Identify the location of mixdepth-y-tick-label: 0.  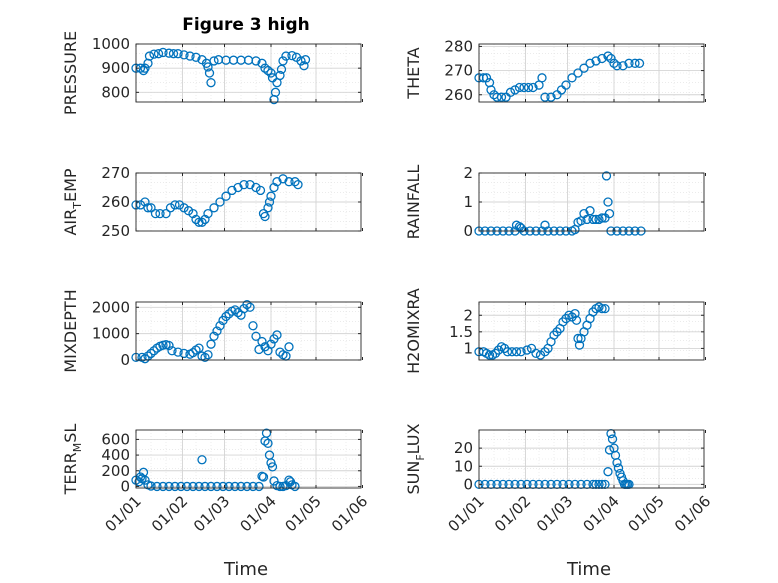
(125, 360).